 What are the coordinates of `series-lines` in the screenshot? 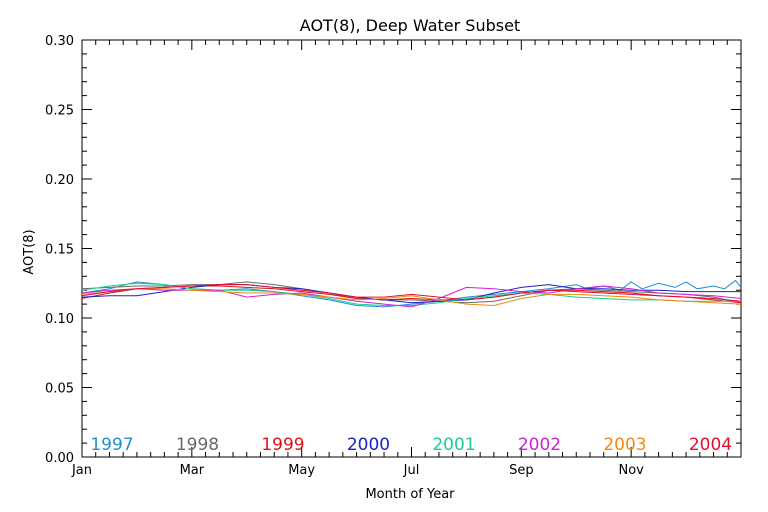 It's located at (411, 293).